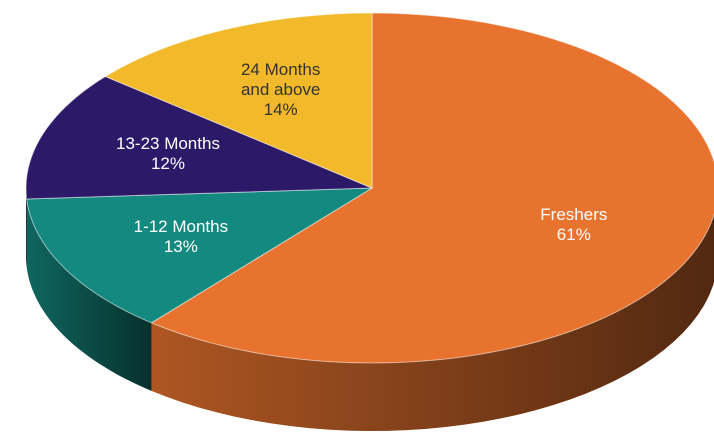 Image resolution: width=714 pixels, height=447 pixels. I want to click on category-label: Freshers, so click(574, 214).